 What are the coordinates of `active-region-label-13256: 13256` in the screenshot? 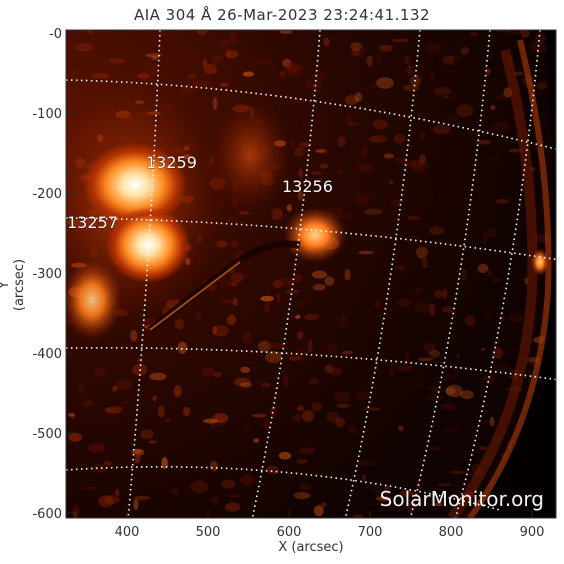 It's located at (307, 186).